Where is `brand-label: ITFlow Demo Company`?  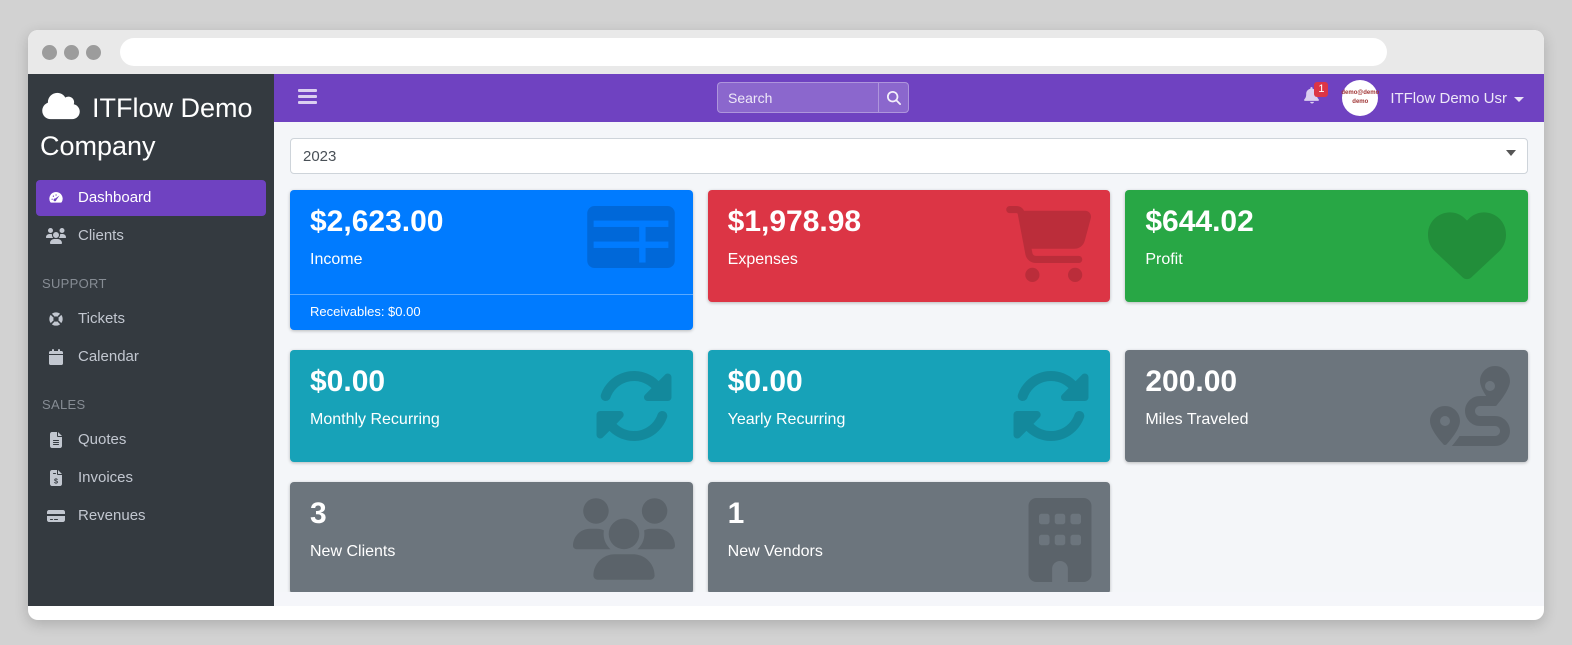 brand-label: ITFlow Demo Company is located at coordinates (146, 127).